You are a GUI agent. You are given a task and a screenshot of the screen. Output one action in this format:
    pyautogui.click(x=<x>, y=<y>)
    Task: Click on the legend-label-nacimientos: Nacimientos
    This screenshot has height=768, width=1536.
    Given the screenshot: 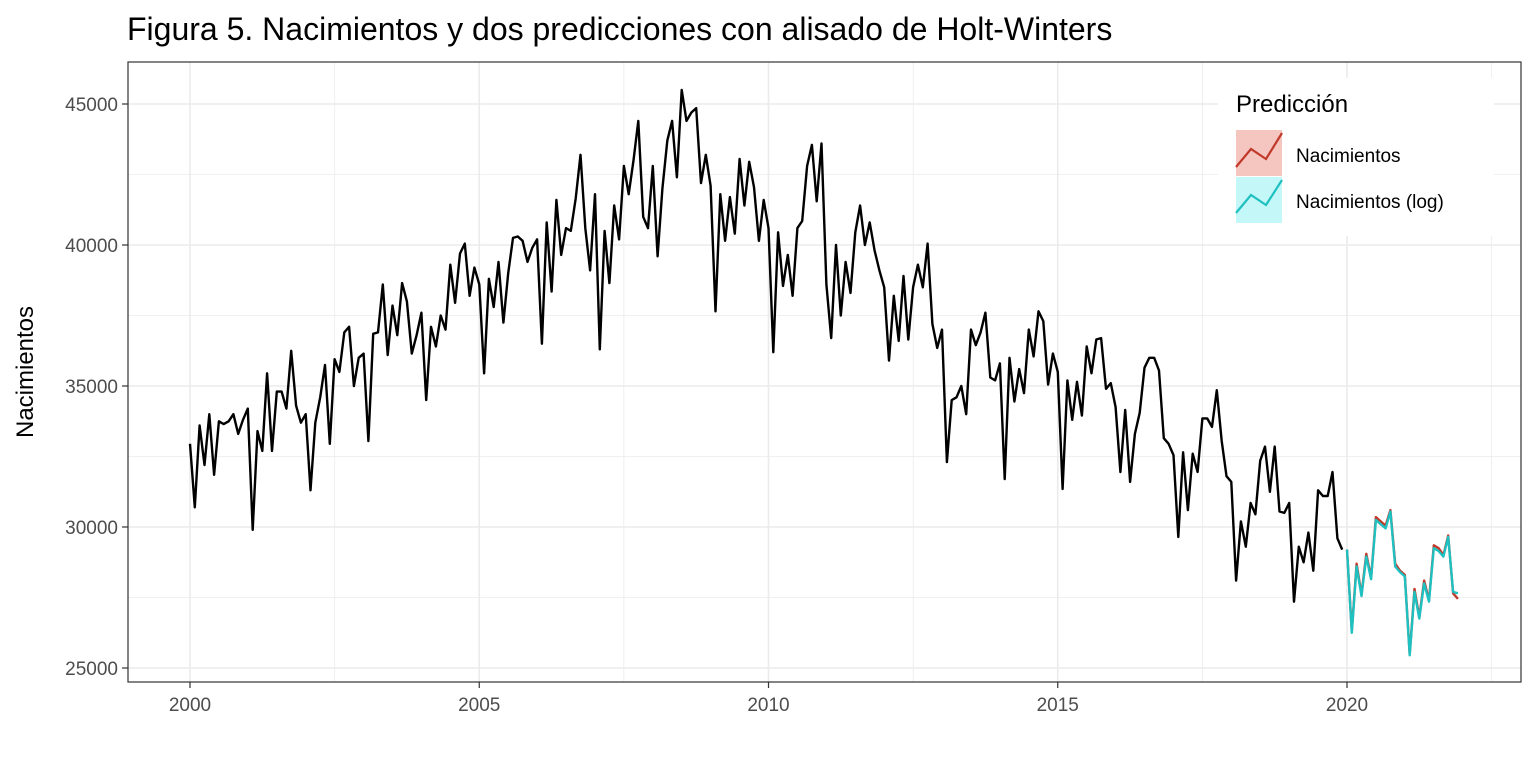 What is the action you would take?
    pyautogui.click(x=1348, y=156)
    